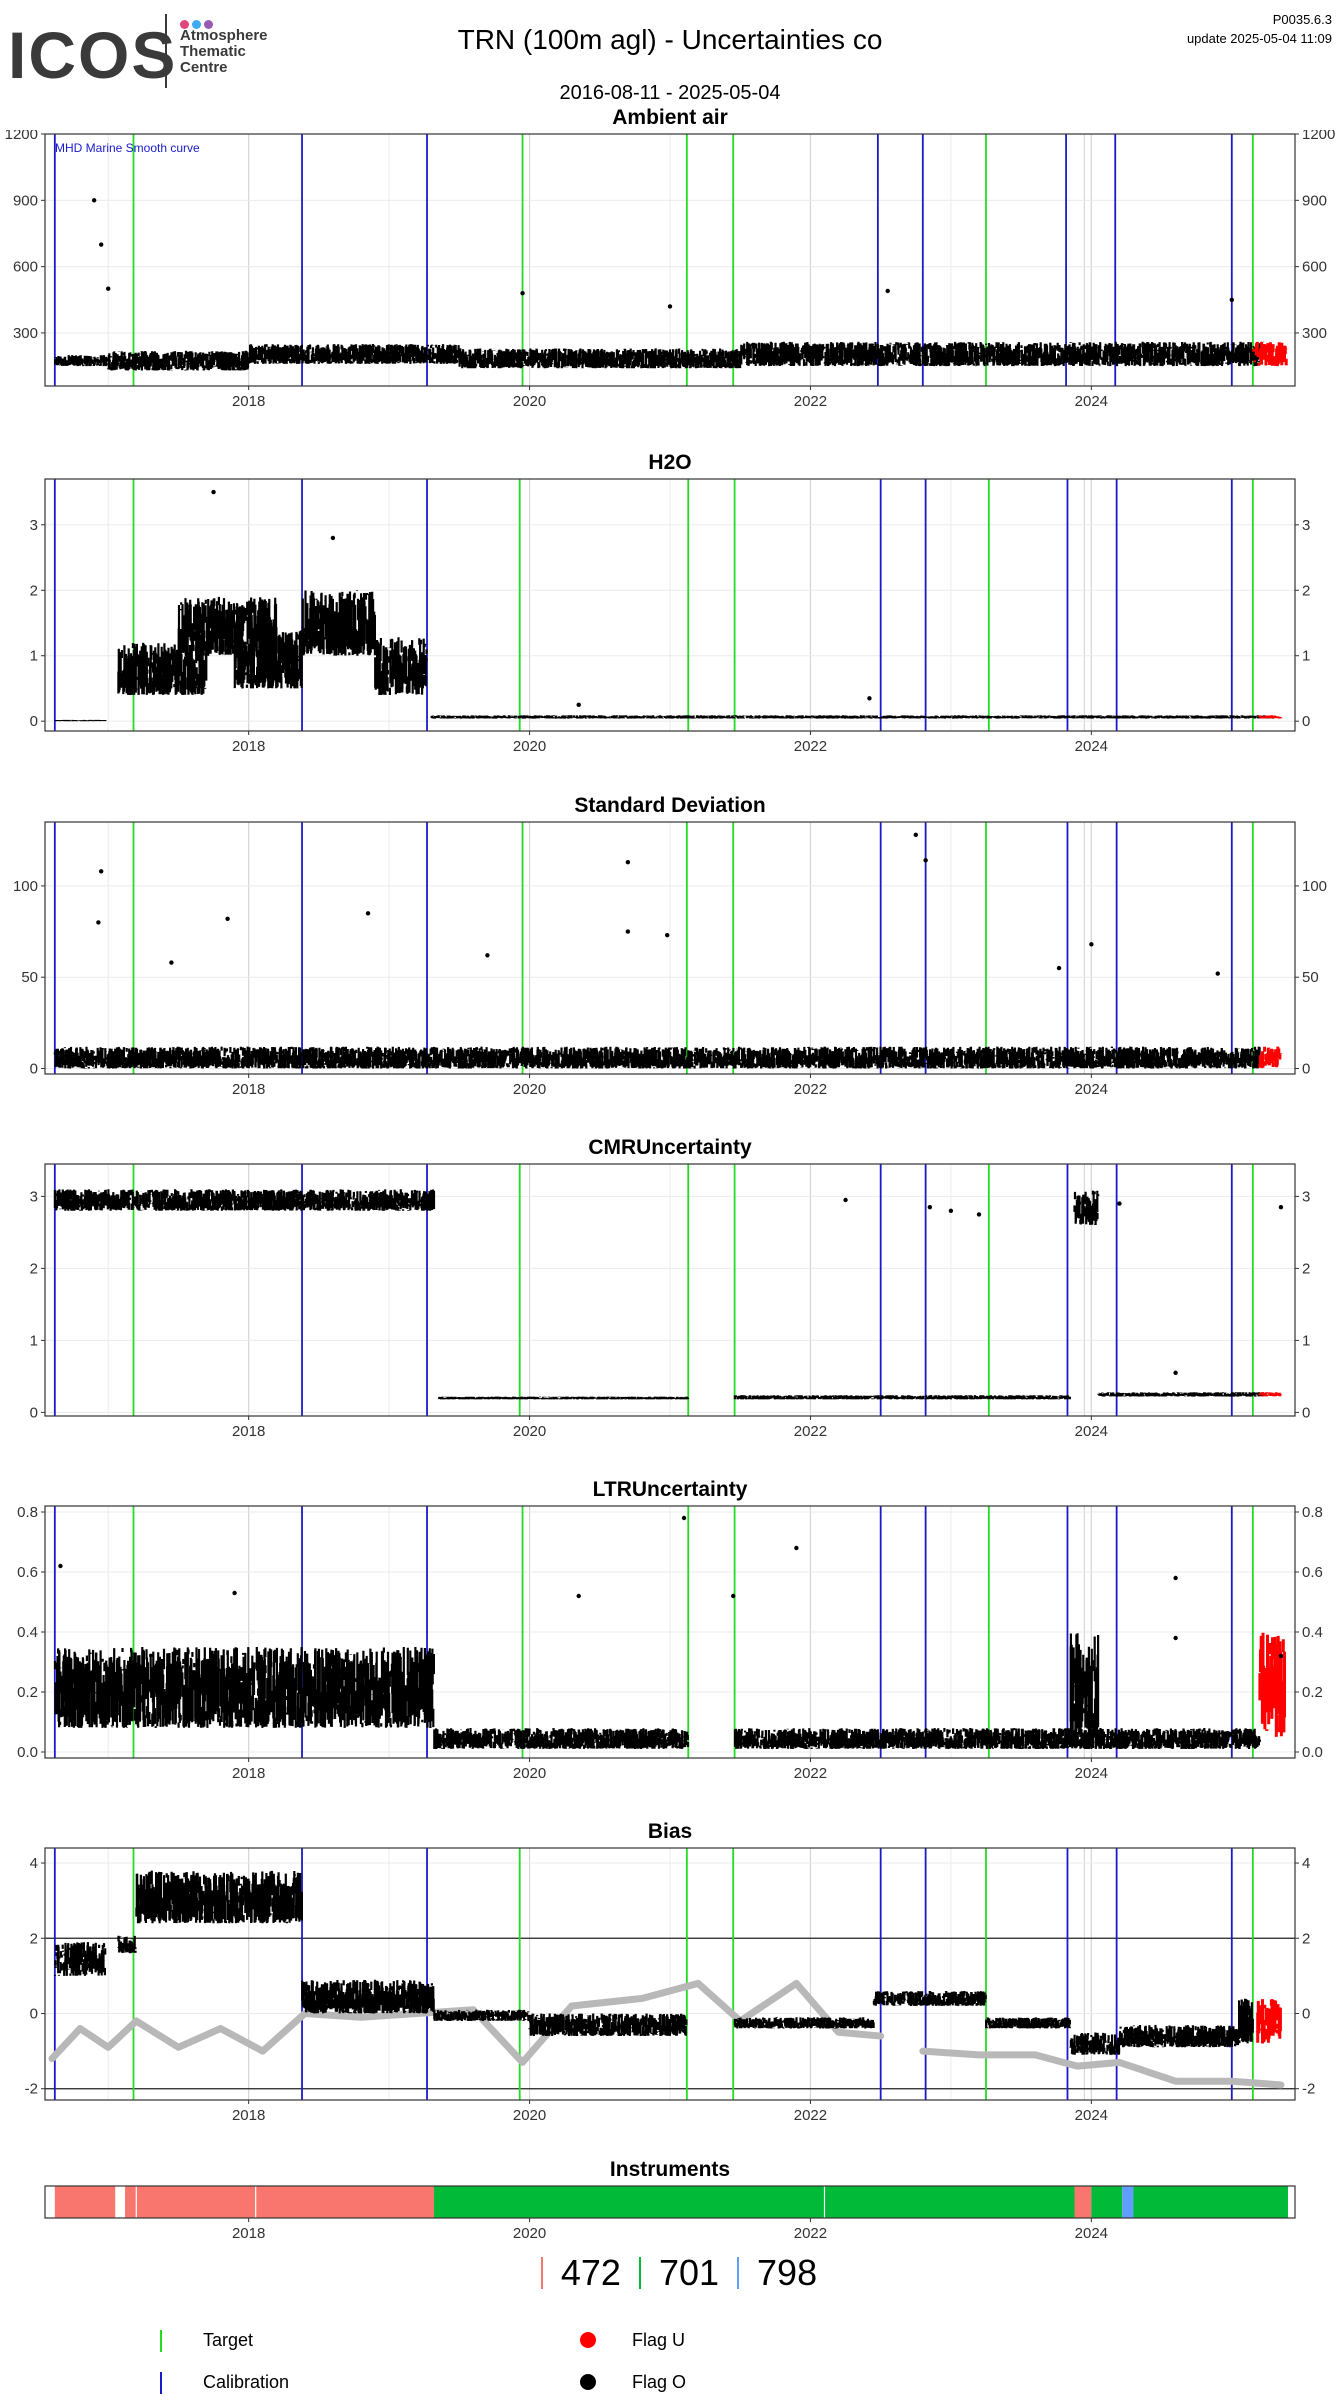  What do you see at coordinates (184, 24) in the screenshot?
I see `logo-dot-pink` at bounding box center [184, 24].